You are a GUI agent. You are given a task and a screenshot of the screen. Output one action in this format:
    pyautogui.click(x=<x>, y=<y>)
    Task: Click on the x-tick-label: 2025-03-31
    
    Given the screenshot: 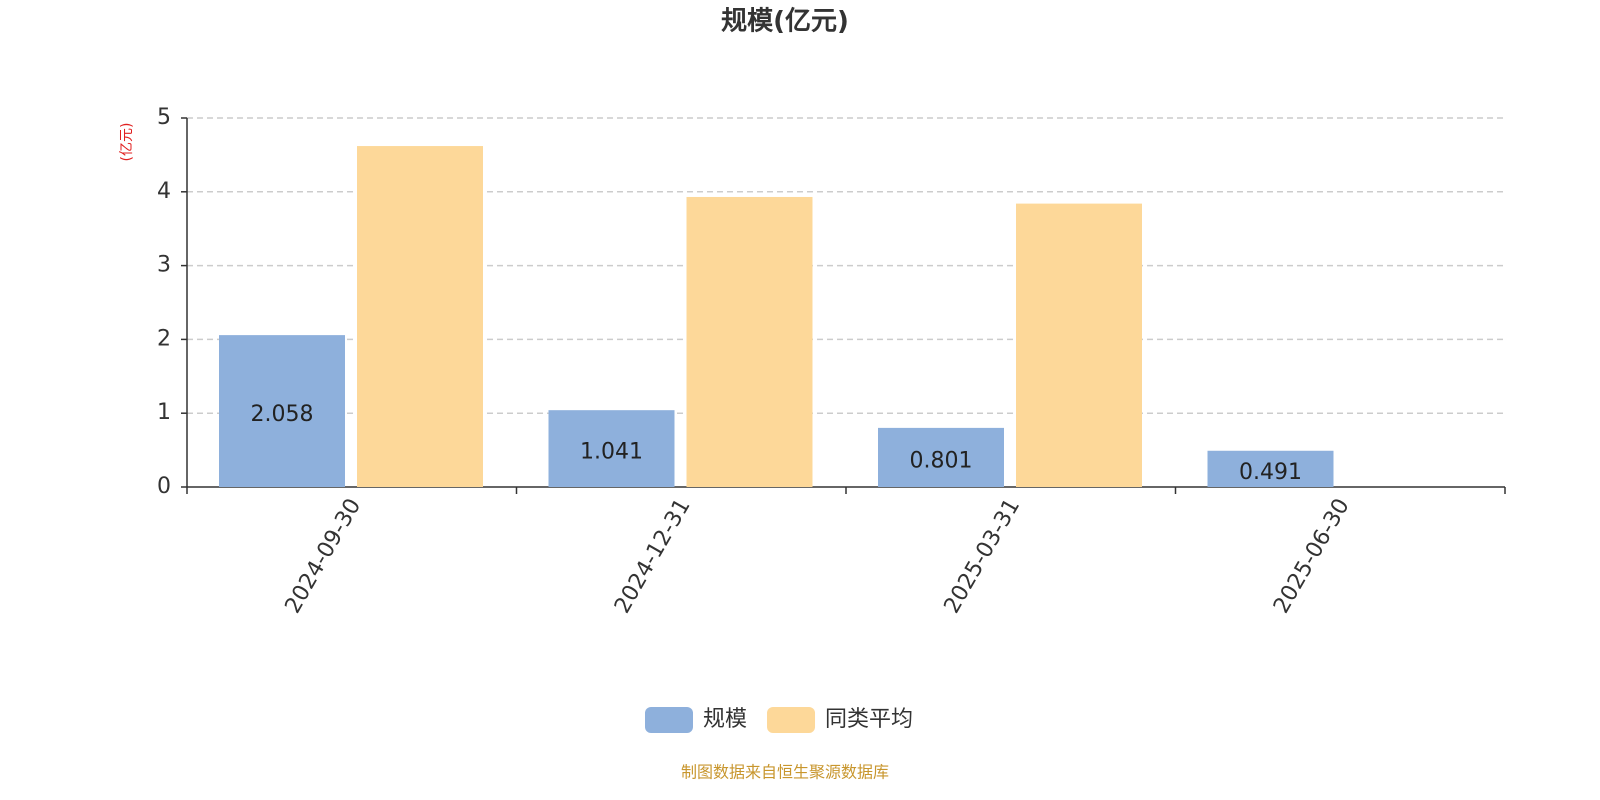 What is the action you would take?
    pyautogui.click(x=983, y=556)
    